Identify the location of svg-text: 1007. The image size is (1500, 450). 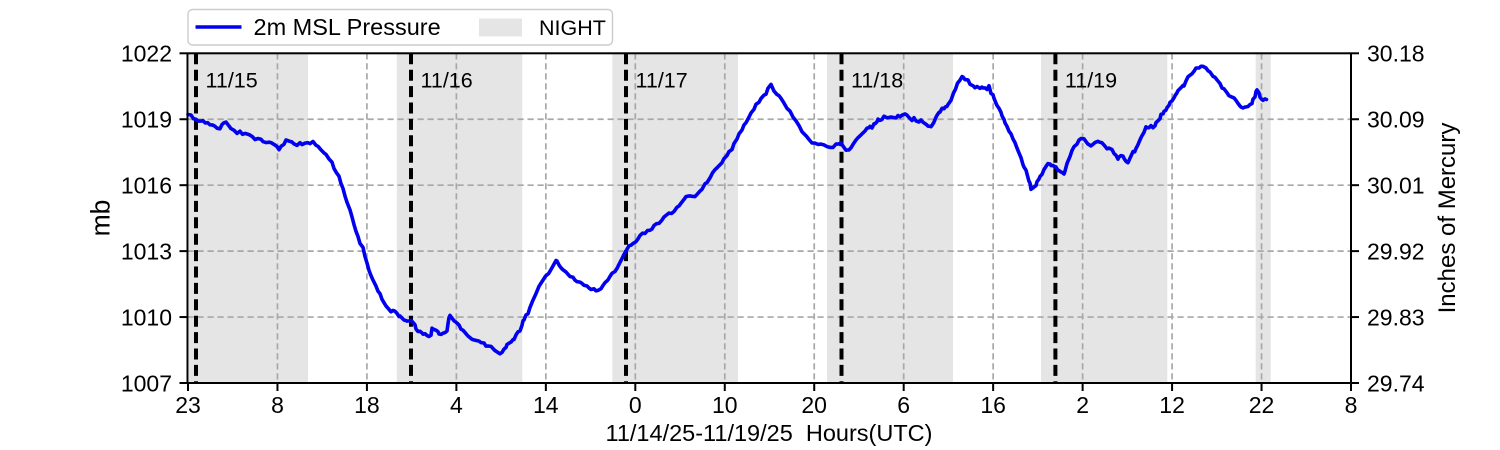
(146, 383).